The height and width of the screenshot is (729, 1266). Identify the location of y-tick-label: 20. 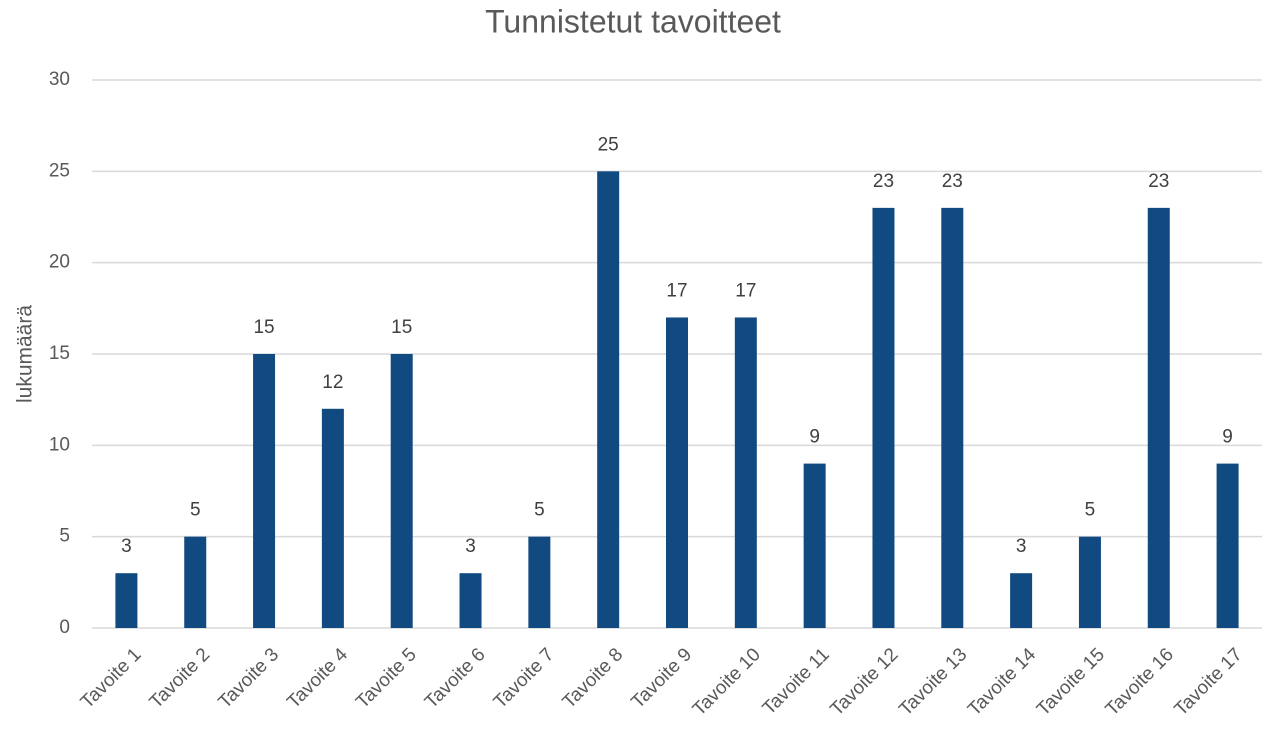
(59, 262).